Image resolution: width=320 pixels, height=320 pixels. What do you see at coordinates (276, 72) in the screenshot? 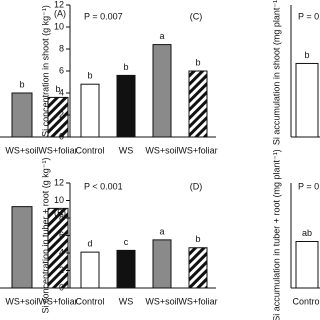
I see `y-axis-label: Si accumulation in shoot (mg plant⁻¹)` at bounding box center [276, 72].